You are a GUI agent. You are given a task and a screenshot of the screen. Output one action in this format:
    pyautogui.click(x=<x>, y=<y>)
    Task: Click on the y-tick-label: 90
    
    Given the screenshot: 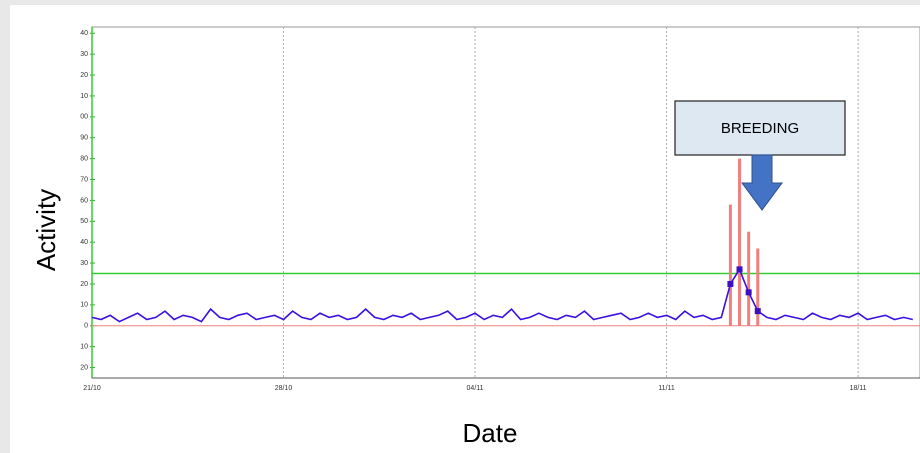 What is the action you would take?
    pyautogui.click(x=84, y=138)
    